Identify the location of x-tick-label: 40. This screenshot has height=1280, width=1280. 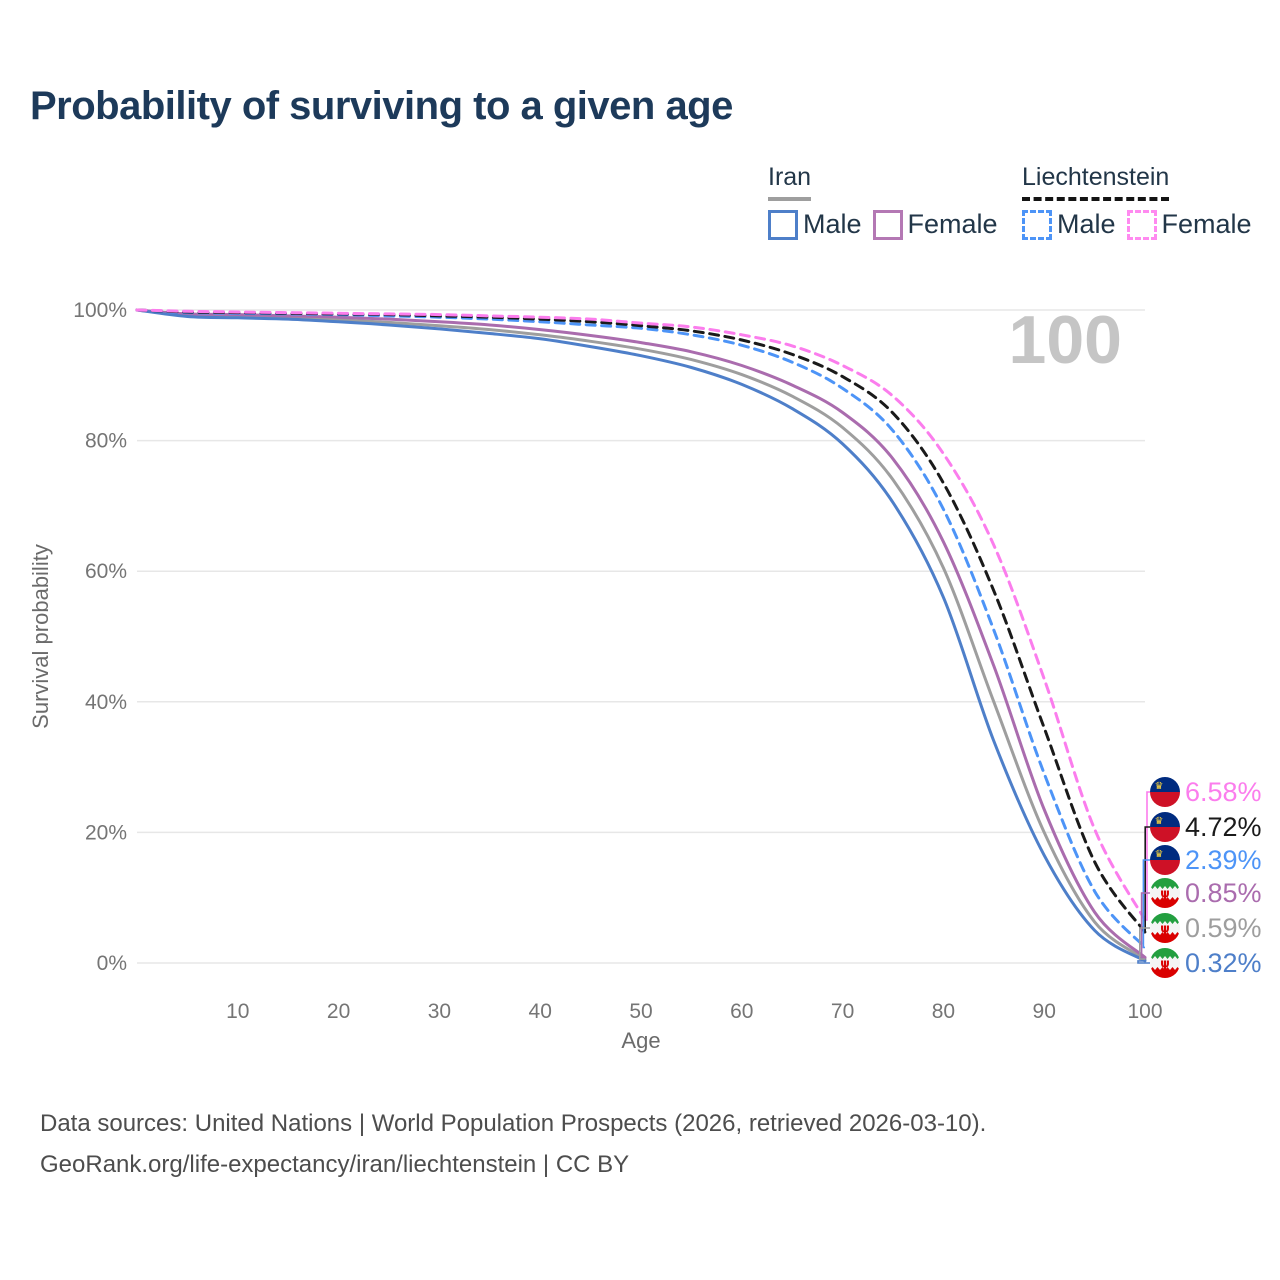
(540, 1011).